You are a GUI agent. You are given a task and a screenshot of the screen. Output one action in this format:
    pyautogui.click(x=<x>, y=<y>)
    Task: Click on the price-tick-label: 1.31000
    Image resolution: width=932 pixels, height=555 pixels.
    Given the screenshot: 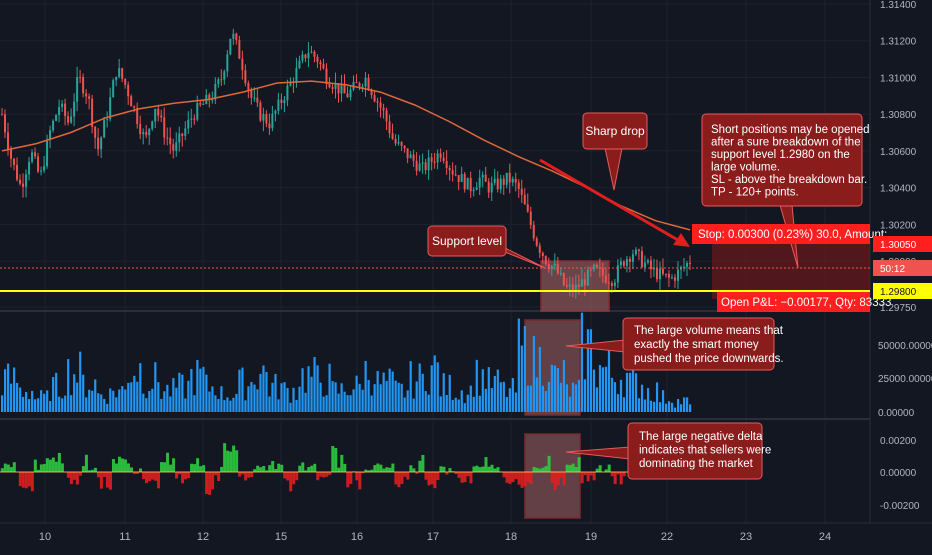 What is the action you would take?
    pyautogui.click(x=898, y=78)
    